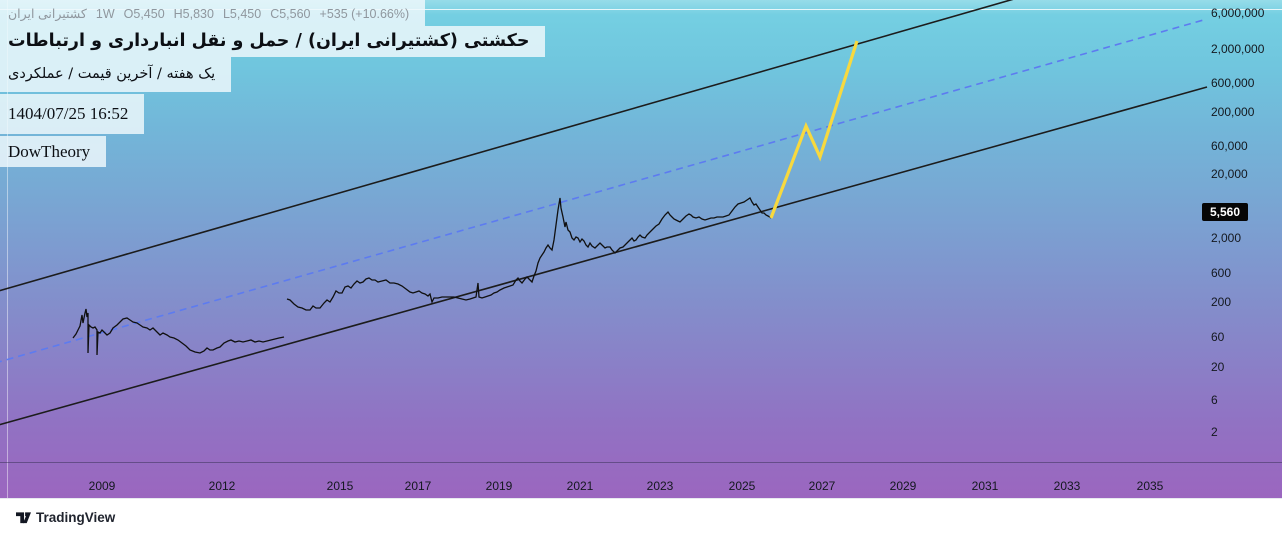  What do you see at coordinates (1214, 432) in the screenshot?
I see `price-tick-label: 2` at bounding box center [1214, 432].